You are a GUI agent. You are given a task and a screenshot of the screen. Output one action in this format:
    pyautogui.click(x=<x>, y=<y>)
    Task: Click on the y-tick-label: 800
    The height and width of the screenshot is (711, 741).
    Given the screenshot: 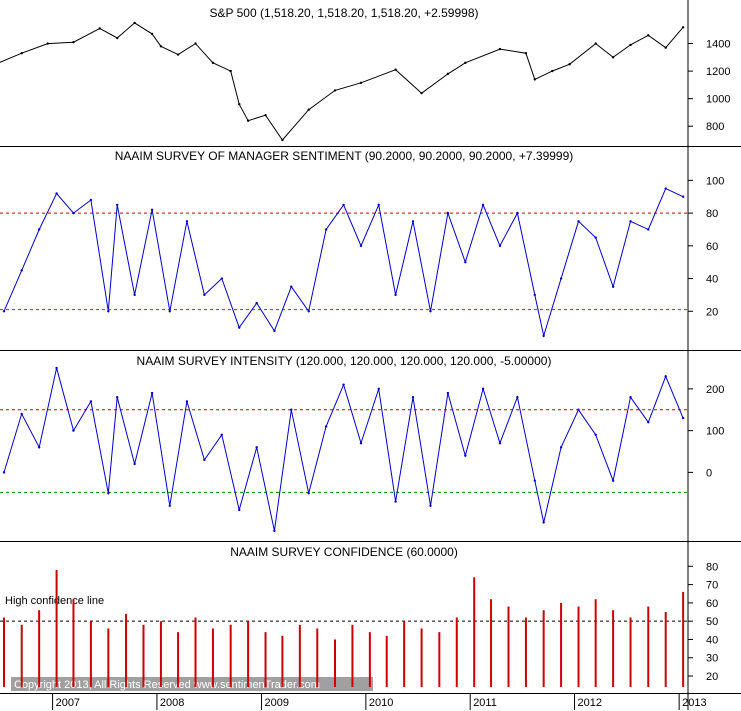 What is the action you would take?
    pyautogui.click(x=715, y=127)
    